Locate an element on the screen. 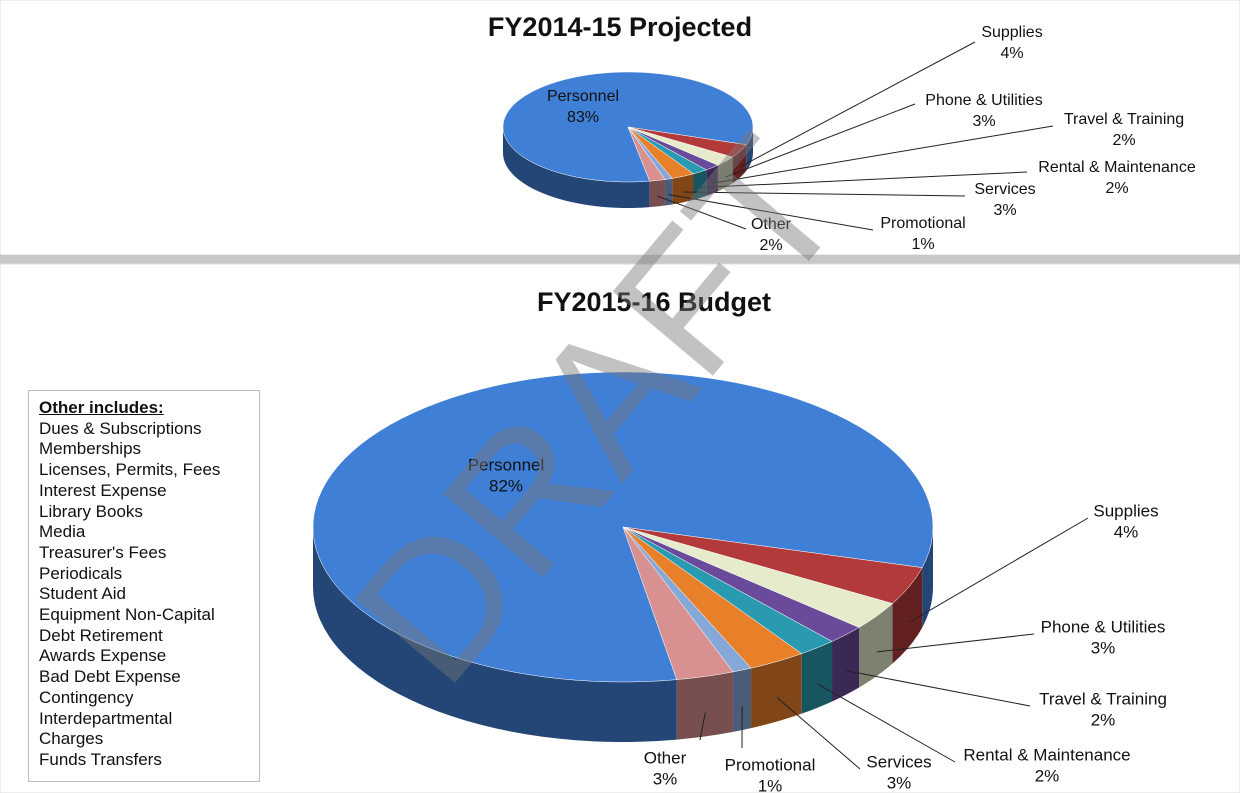  note-item: Periodicals is located at coordinates (81, 573).